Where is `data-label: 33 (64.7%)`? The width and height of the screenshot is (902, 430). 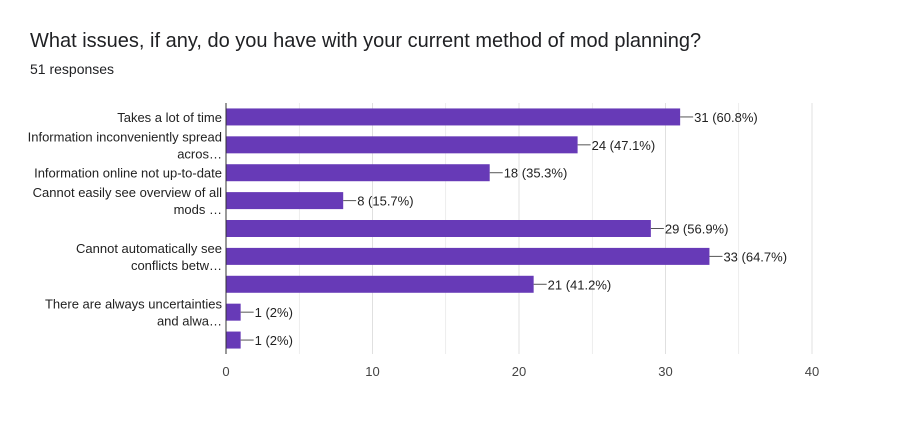 data-label: 33 (64.7%) is located at coordinates (755, 256).